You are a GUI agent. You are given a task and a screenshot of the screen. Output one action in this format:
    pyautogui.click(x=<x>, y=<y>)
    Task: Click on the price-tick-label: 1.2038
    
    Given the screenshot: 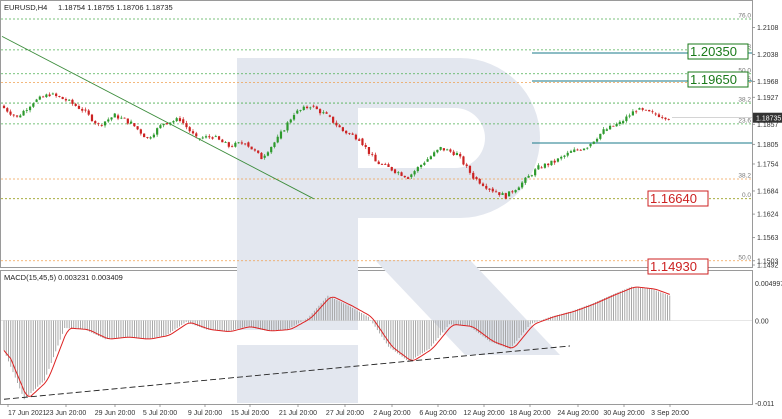 What is the action you would take?
    pyautogui.click(x=768, y=55)
    